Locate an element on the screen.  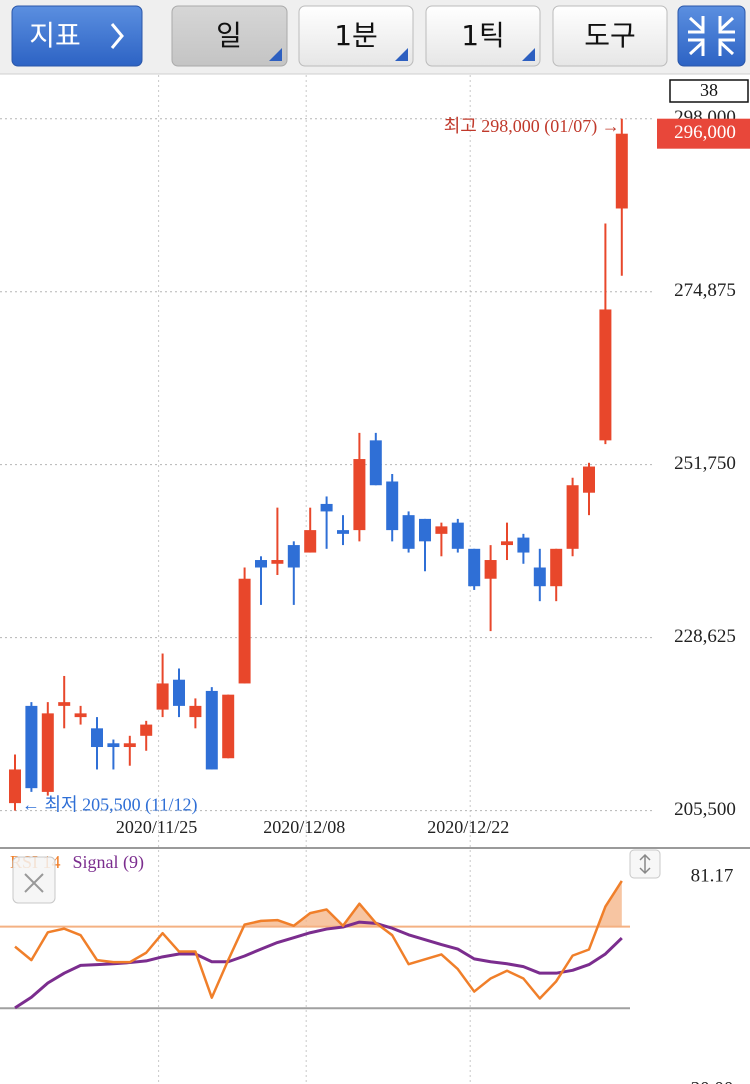
button-label: 도구 is located at coordinates (610, 35).